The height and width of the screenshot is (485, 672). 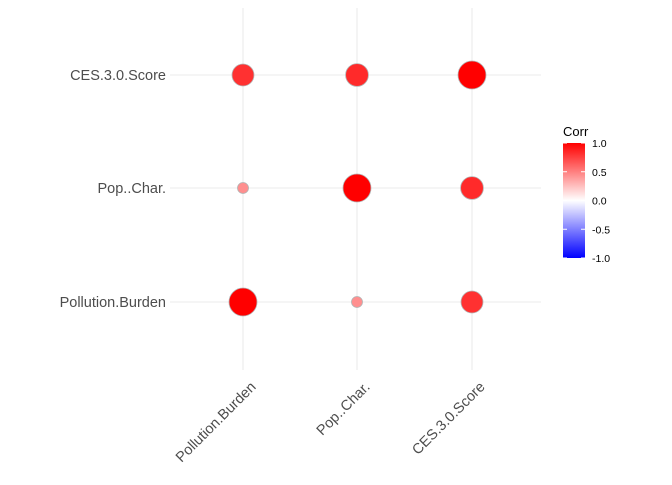 I want to click on x-axis-labels: Pollution.Burden Pop..Char. CES.3.0.Score, so click(x=331, y=422).